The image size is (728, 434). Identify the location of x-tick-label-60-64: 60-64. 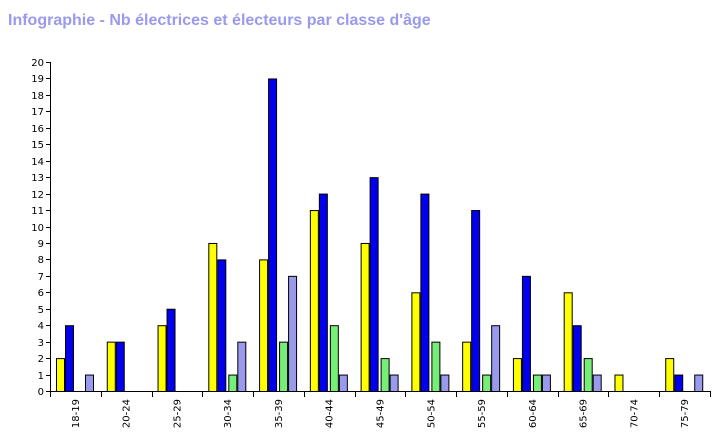
(533, 413).